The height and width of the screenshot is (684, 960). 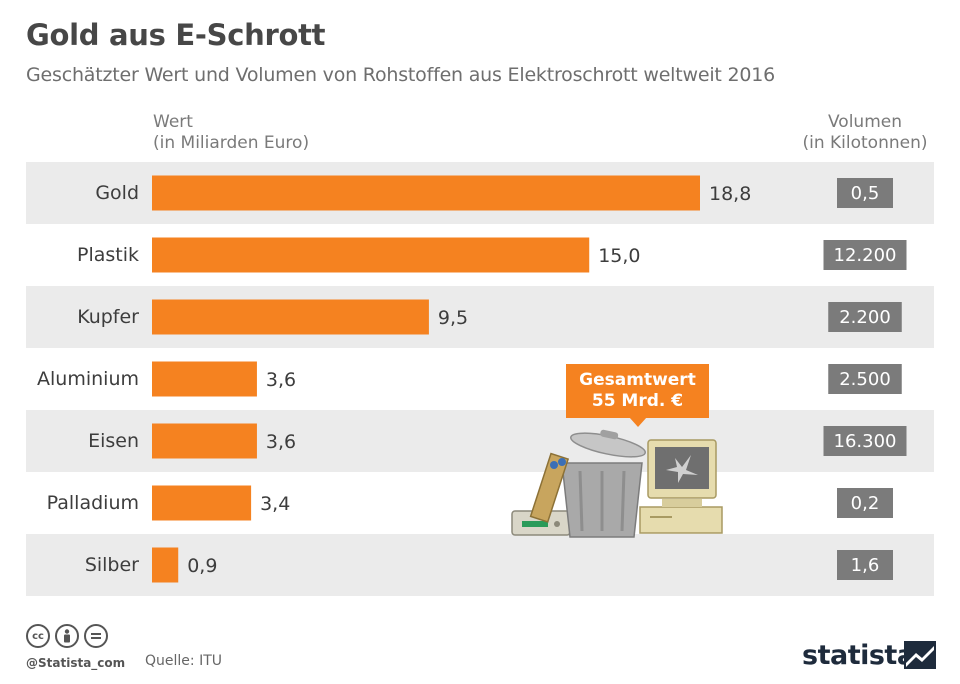 I want to click on category-label: Gold, so click(x=117, y=193).